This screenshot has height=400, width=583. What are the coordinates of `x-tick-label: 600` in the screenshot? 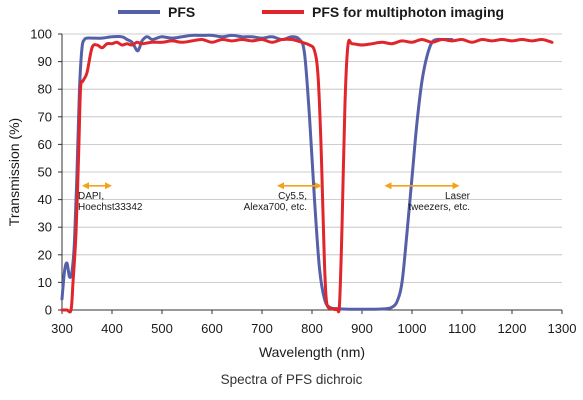 It's located at (212, 328).